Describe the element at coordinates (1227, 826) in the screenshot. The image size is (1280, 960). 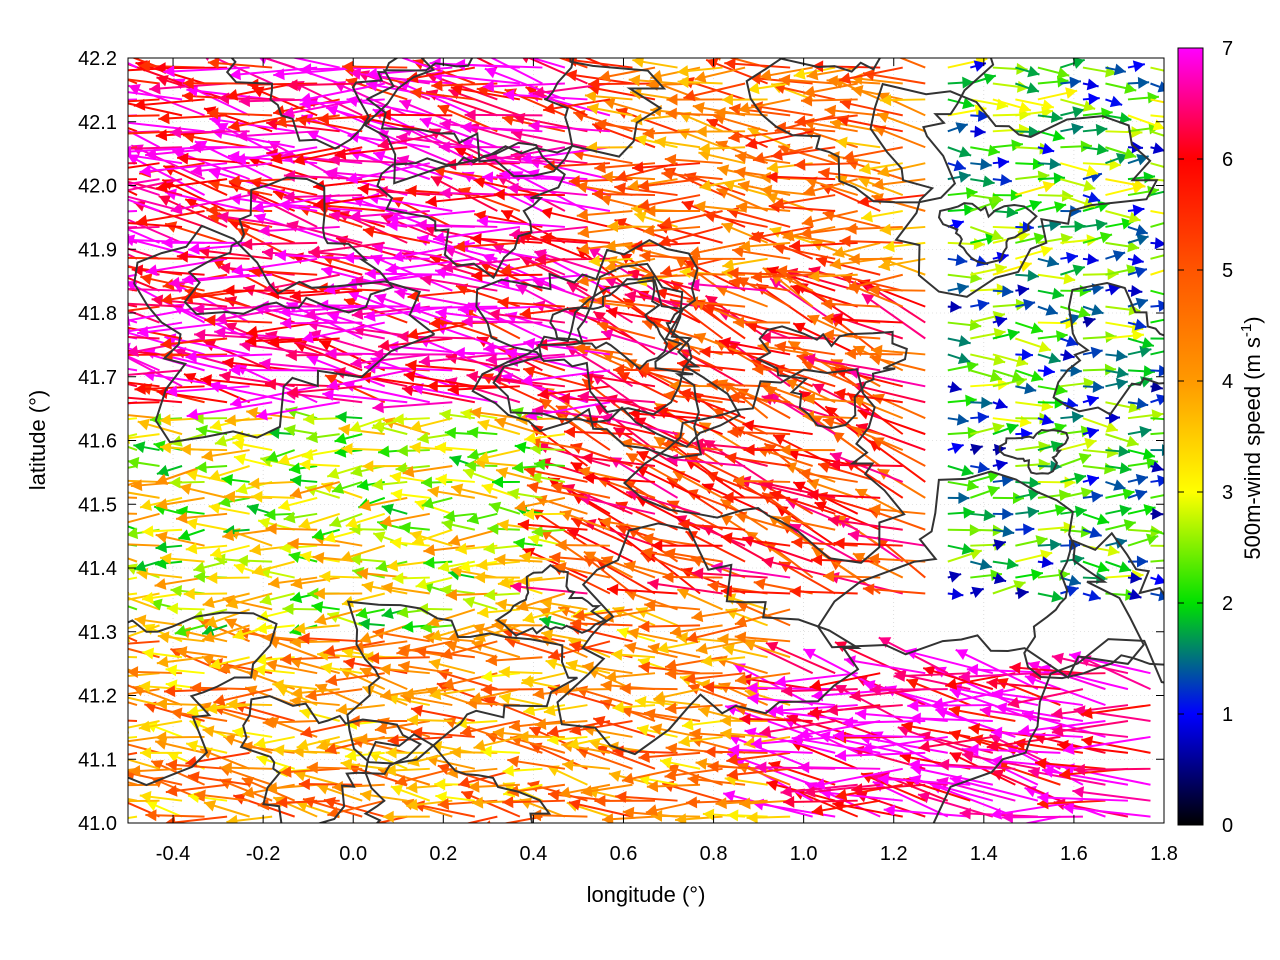
I see `colorbar-tick-label: 0` at that location.